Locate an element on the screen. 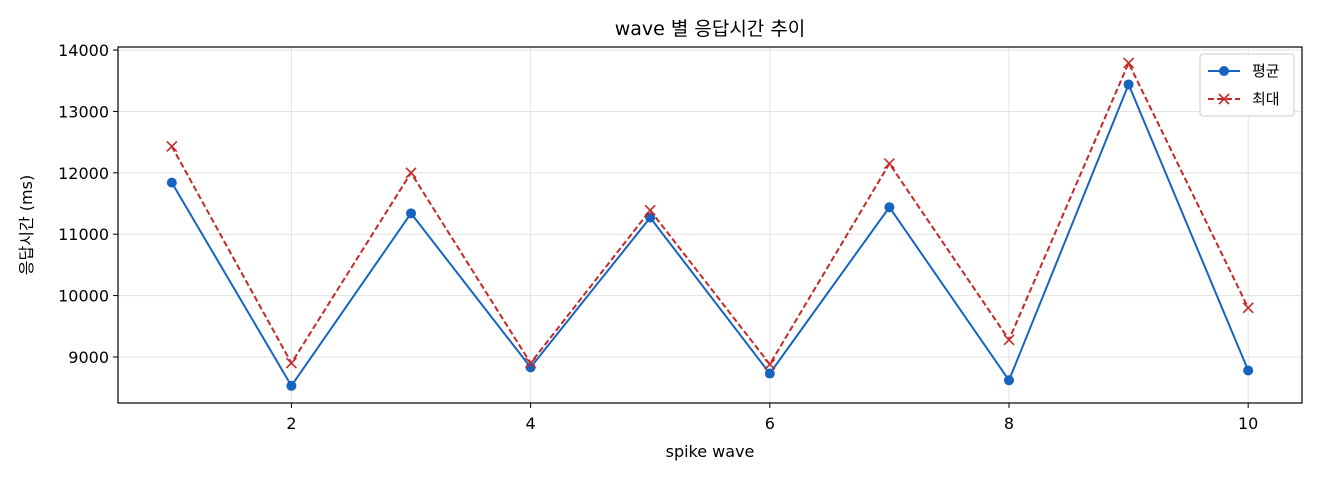 The width and height of the screenshot is (1320, 480). x-tick-label: 10 is located at coordinates (1248, 423).